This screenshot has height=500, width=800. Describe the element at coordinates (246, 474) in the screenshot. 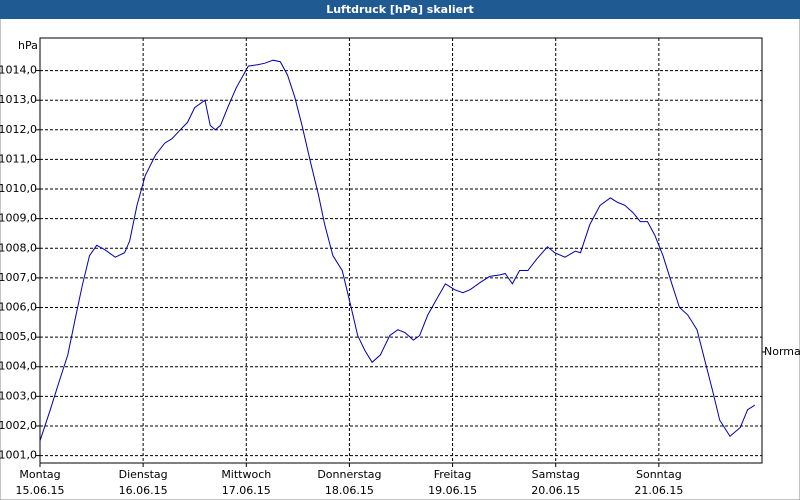

I see `x-tick-label: Mittwoch` at that location.